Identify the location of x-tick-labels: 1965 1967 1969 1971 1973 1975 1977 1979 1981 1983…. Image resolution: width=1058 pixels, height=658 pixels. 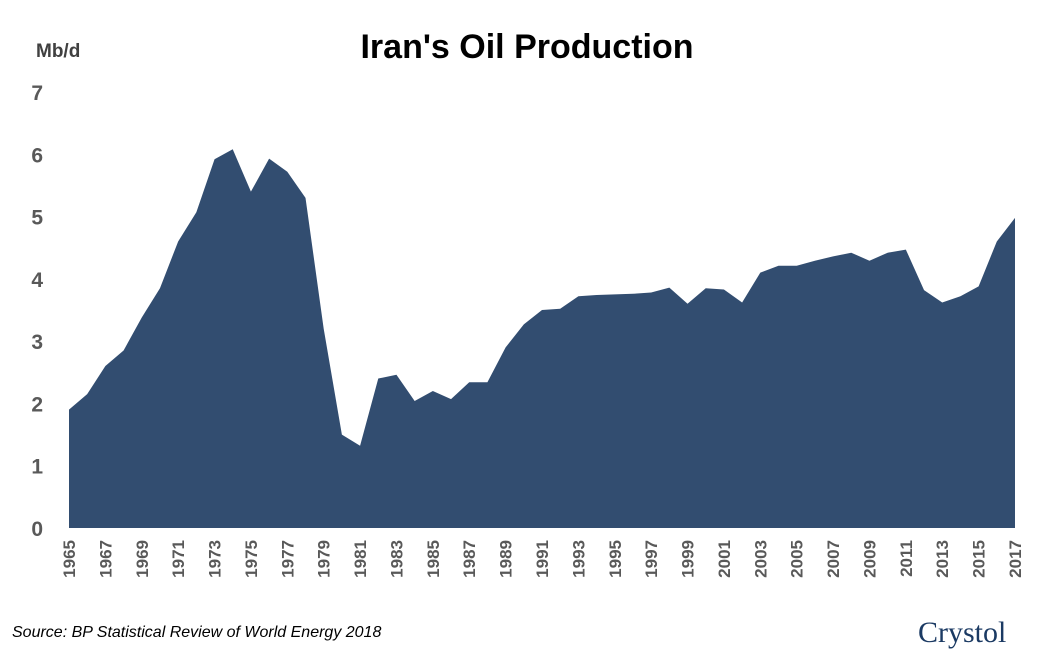
(542, 559).